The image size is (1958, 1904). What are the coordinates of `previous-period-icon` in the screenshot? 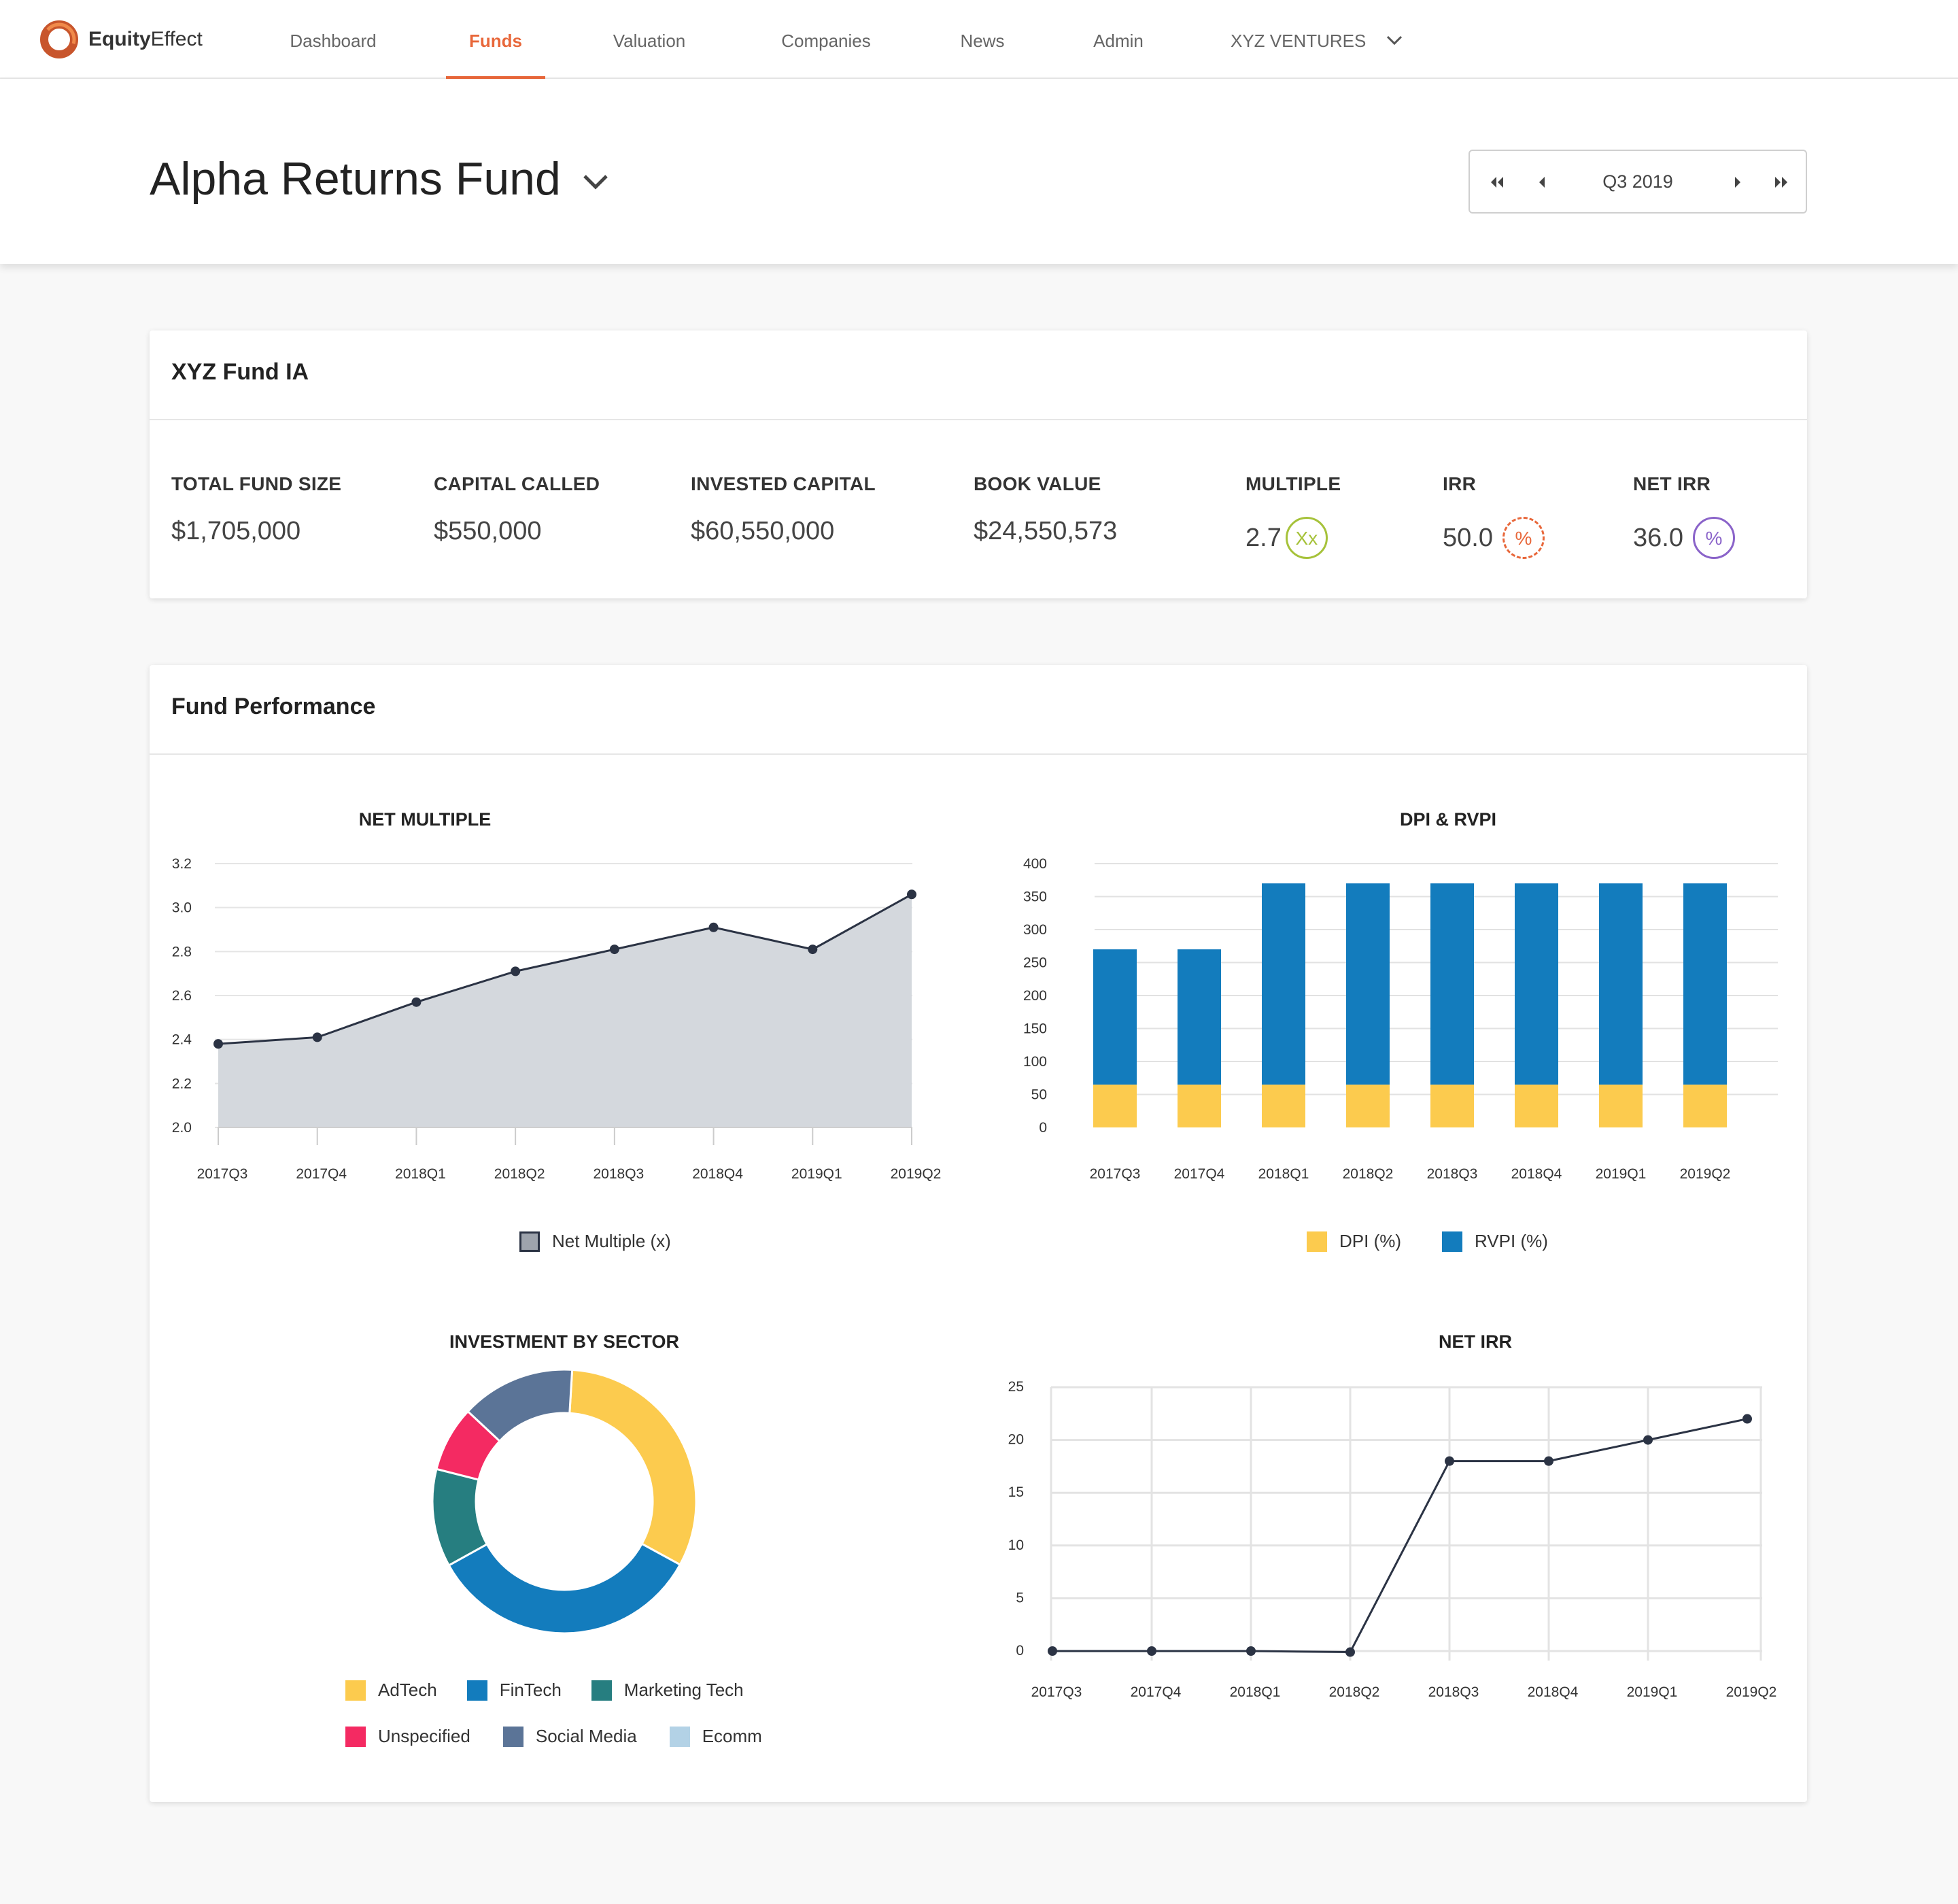 It's located at (1542, 182).